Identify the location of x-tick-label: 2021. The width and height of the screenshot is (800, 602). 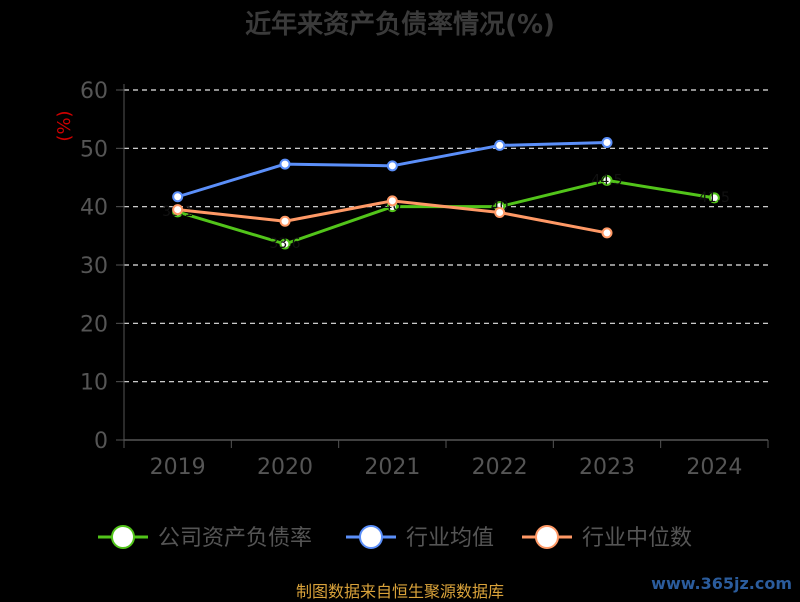
(392, 467).